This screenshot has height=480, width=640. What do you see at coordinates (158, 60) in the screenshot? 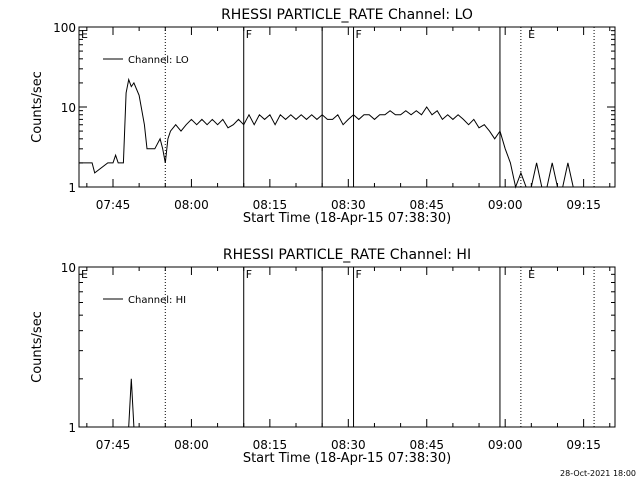
I see `legend-entry: Channel: LO` at bounding box center [158, 60].